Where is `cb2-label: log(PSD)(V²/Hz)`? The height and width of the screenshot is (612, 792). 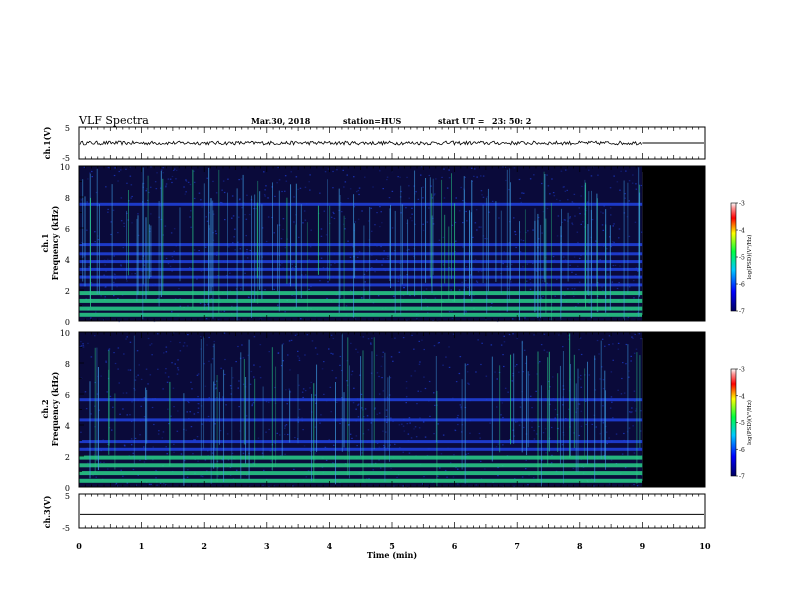
cb2-label: log(PSD)(V²/Hz) is located at coordinates (749, 422).